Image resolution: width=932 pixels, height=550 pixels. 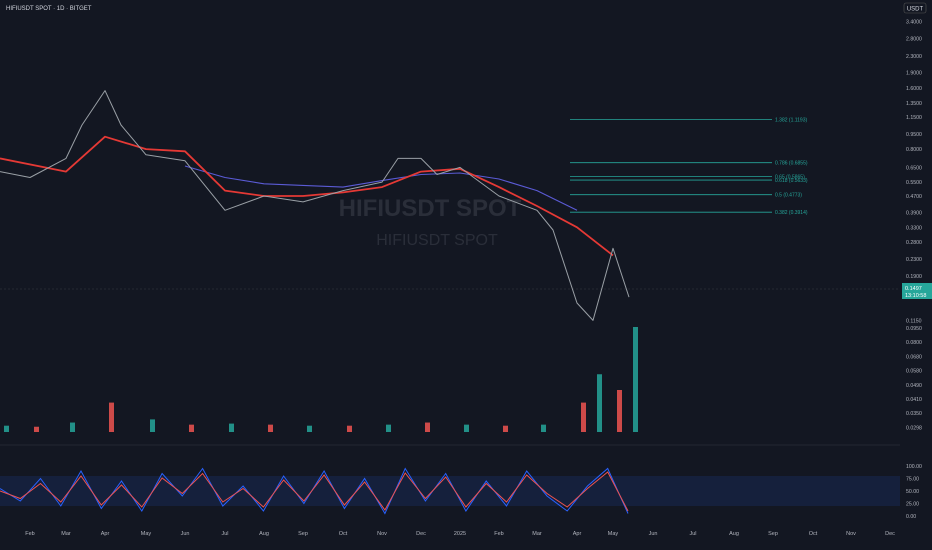 I want to click on stoch-y-tick-label: 25.00, so click(x=912, y=505).